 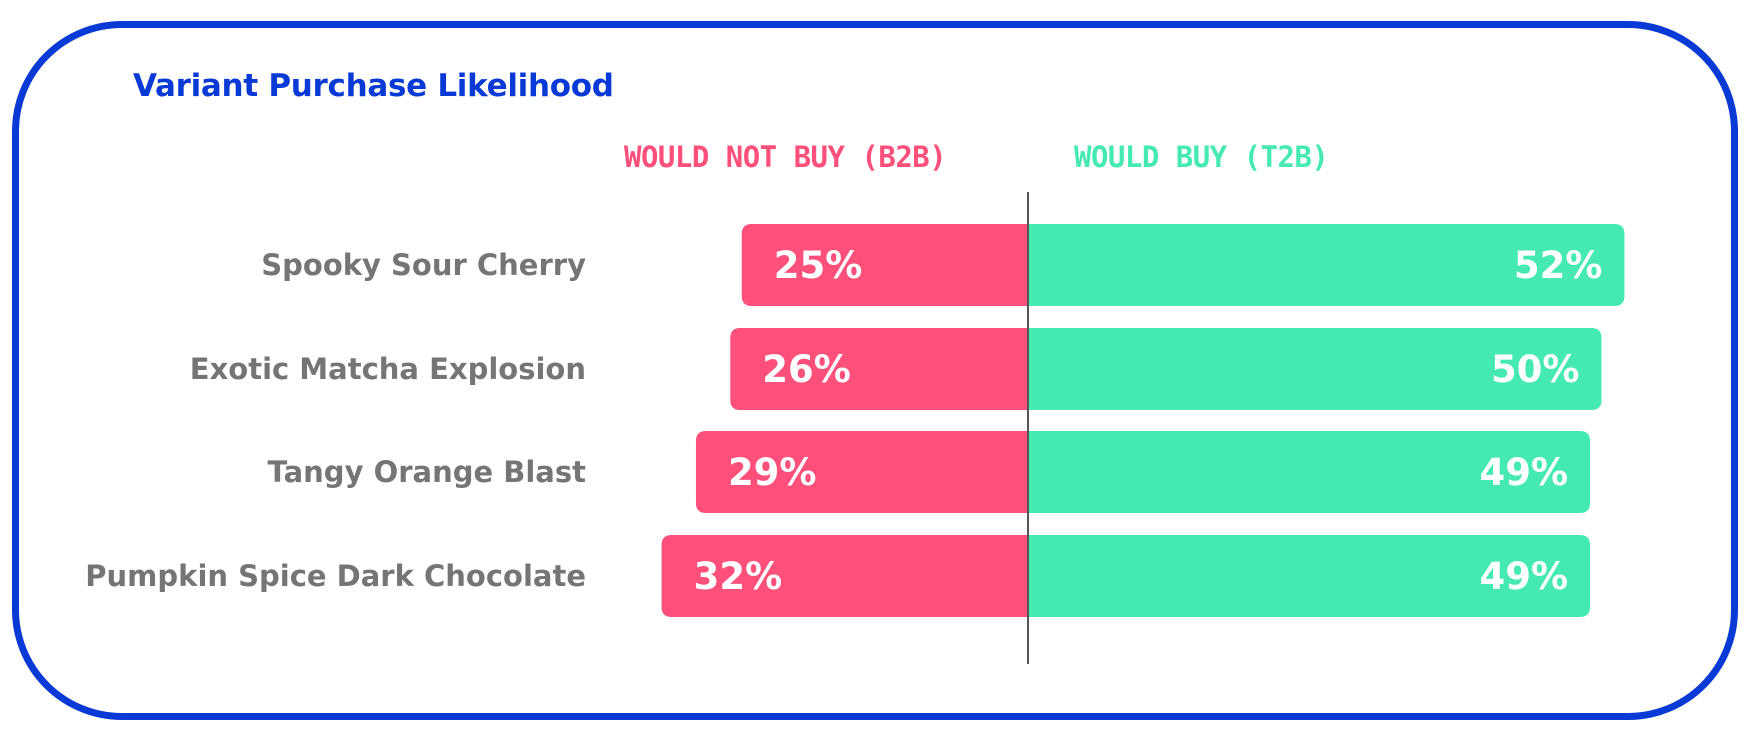 What do you see at coordinates (884, 265) in the screenshot?
I see `bar-would-not-buy-spooky-sour-cherry` at bounding box center [884, 265].